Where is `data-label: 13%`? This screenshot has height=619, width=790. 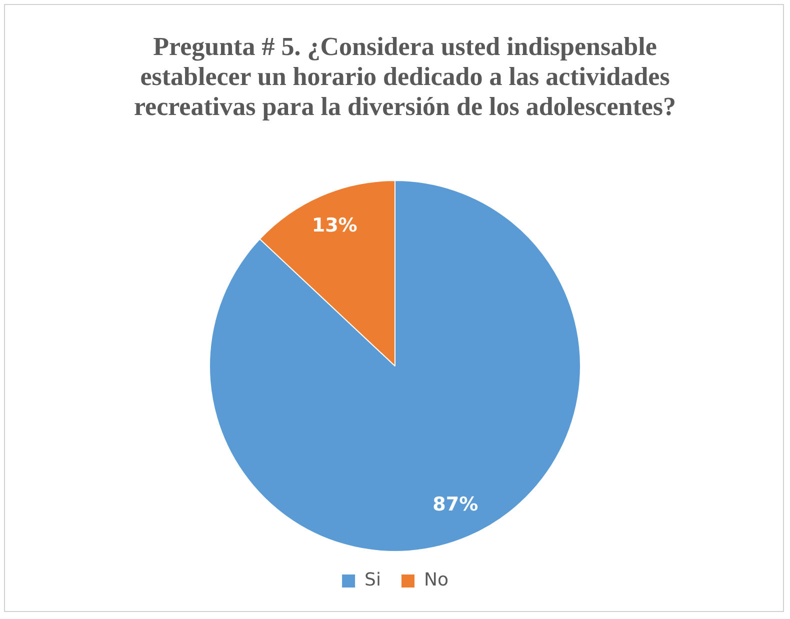
data-label: 13% is located at coordinates (335, 225).